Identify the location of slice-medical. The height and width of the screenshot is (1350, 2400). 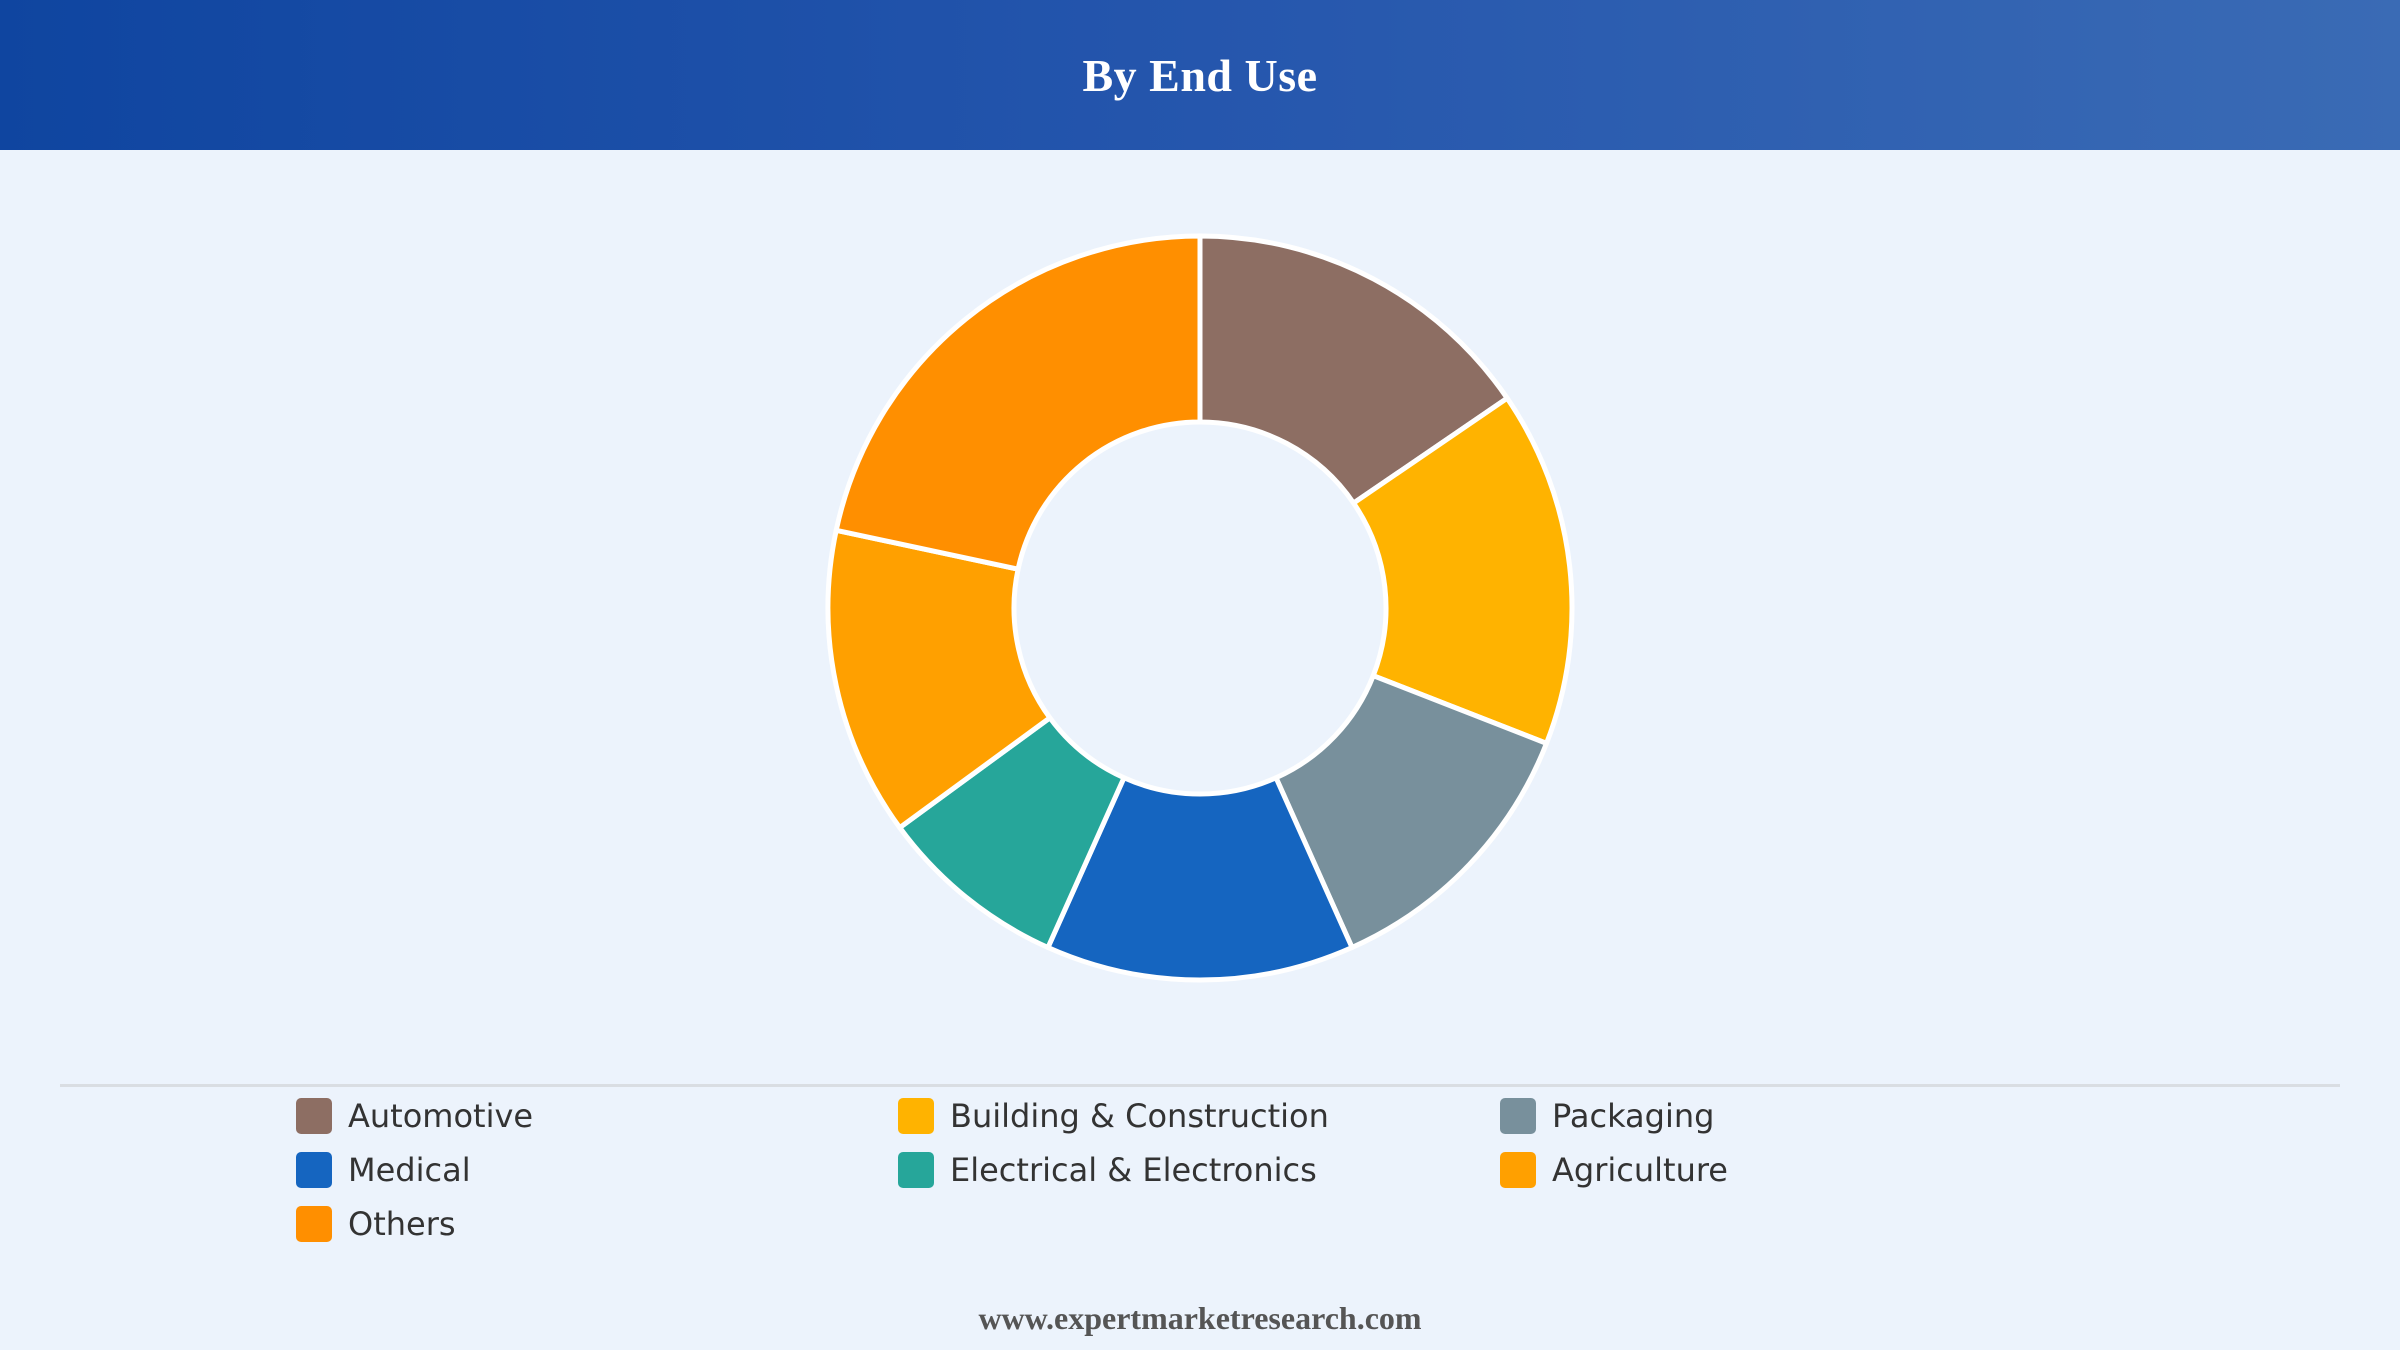
(1200, 879).